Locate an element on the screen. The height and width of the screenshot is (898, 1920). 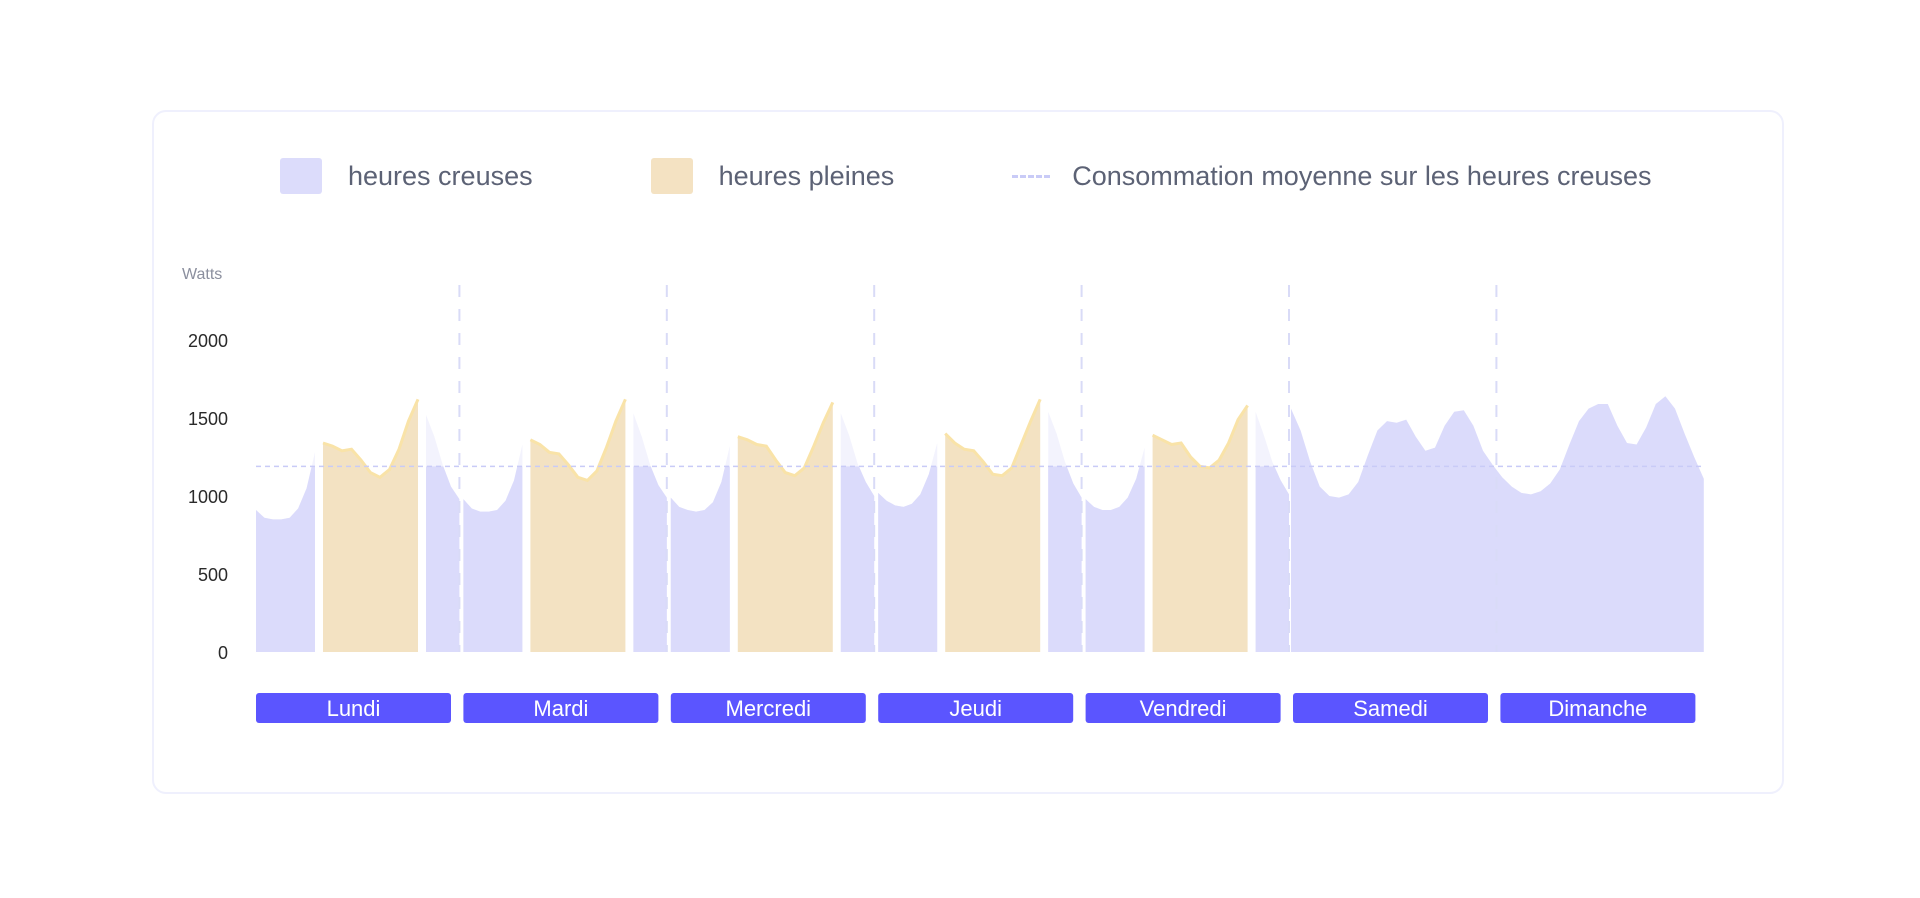
day-badge-vendredi is located at coordinates (1183, 708).